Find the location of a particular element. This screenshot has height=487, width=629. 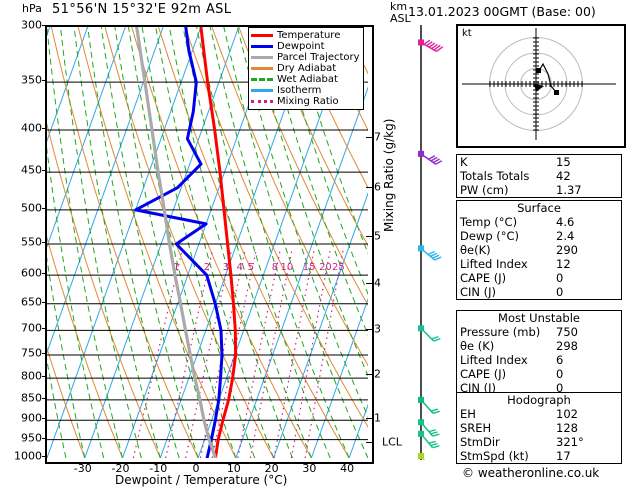

table-row-label: θe (K) is located at coordinates (477, 346).